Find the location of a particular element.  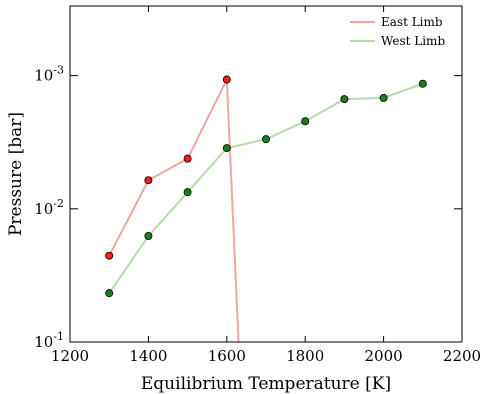

legend-label: West Limb is located at coordinates (413, 41).